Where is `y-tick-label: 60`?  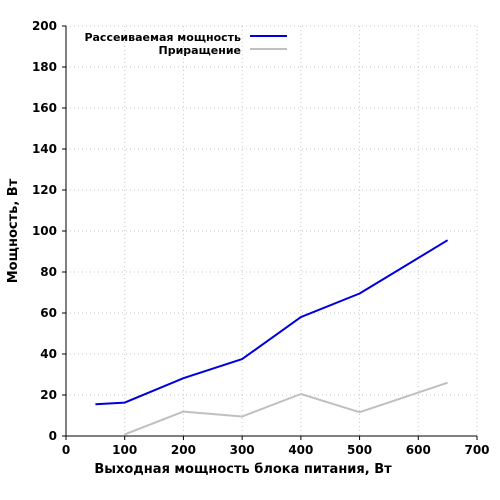 y-tick-label: 60 is located at coordinates (48, 313).